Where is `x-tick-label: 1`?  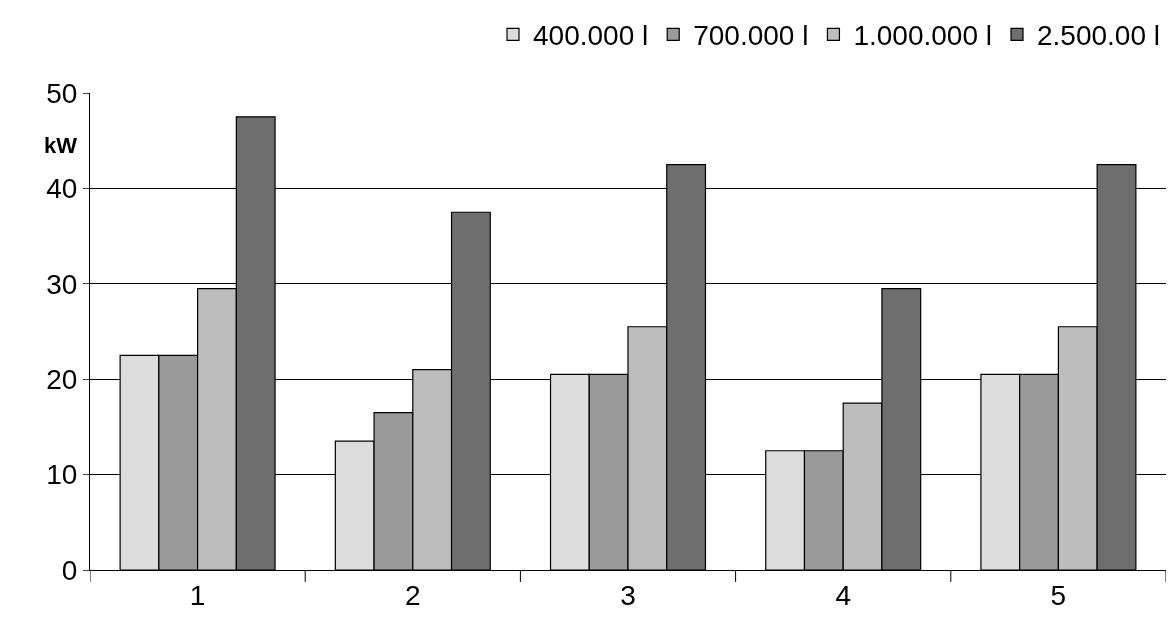
x-tick-label: 1 is located at coordinates (197, 595).